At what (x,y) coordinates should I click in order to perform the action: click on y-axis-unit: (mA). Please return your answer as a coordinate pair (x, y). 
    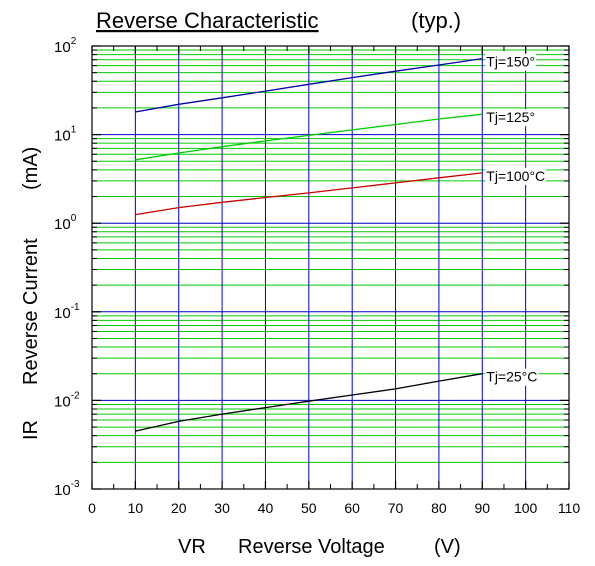
    Looking at the image, I should click on (31, 168).